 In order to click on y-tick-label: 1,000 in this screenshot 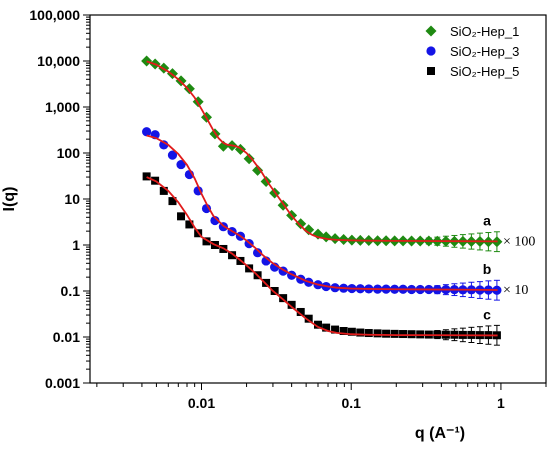, I will do `click(62, 107)`.